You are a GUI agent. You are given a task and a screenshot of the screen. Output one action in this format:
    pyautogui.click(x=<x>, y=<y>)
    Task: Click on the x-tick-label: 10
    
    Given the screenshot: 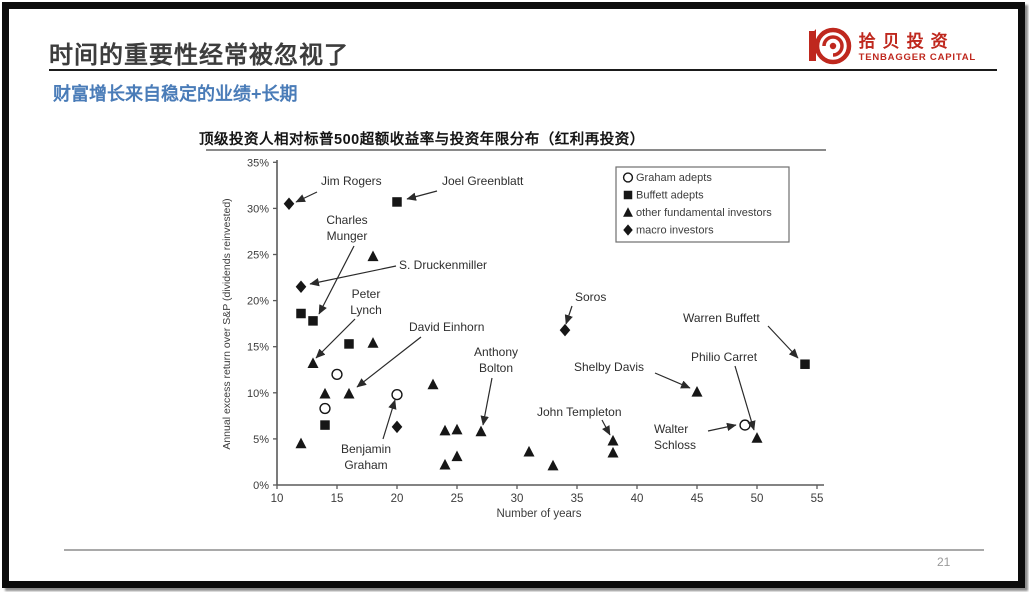 What is the action you would take?
    pyautogui.click(x=277, y=499)
    